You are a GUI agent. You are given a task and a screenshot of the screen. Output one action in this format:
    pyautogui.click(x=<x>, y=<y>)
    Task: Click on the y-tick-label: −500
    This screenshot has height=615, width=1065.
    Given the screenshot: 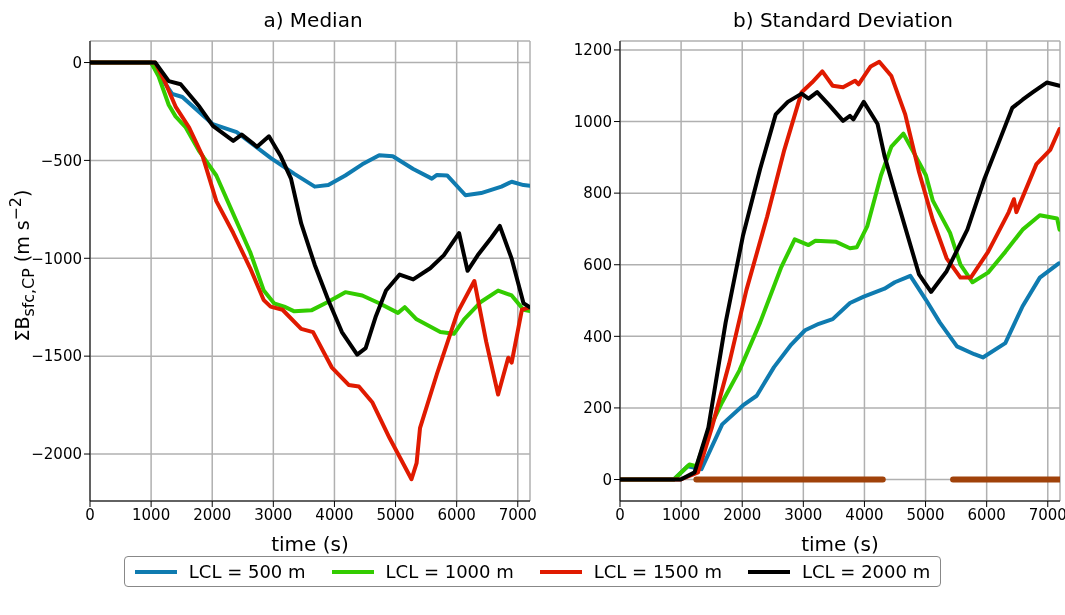 What is the action you would take?
    pyautogui.click(x=61, y=160)
    